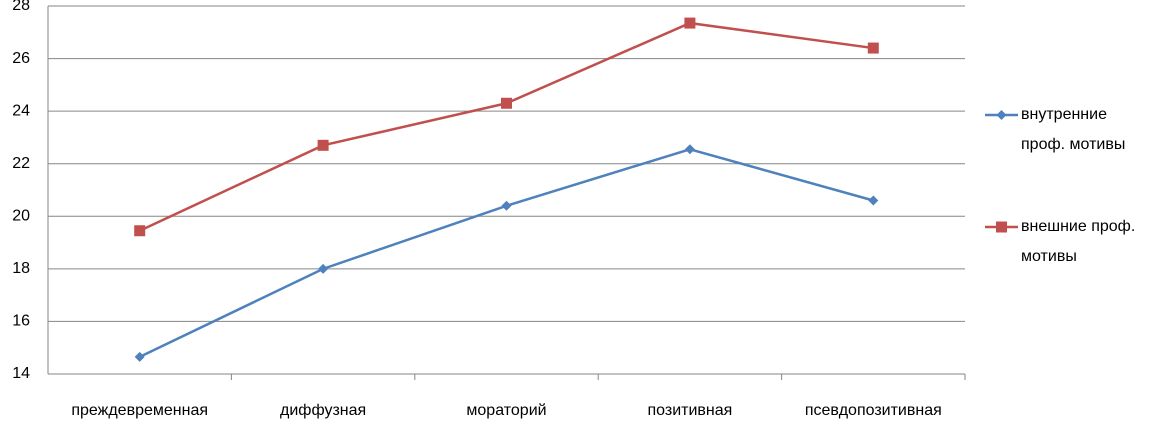 Image resolution: width=1173 pixels, height=425 pixels. What do you see at coordinates (21, 268) in the screenshot?
I see `y-tick-label: 18` at bounding box center [21, 268].